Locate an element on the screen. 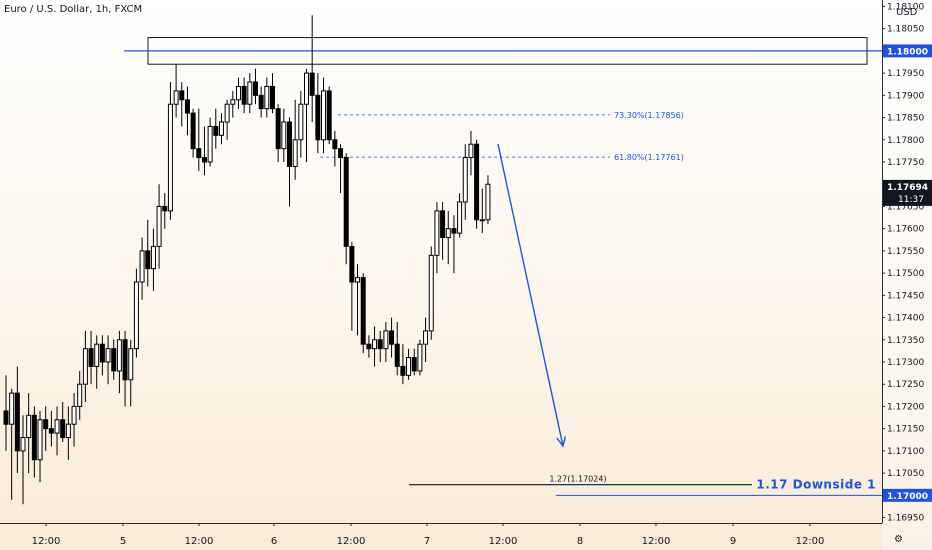 The image size is (932, 550). symbol-title: Euro / U.S. Dollar, 1h, FXCM is located at coordinates (73, 9).